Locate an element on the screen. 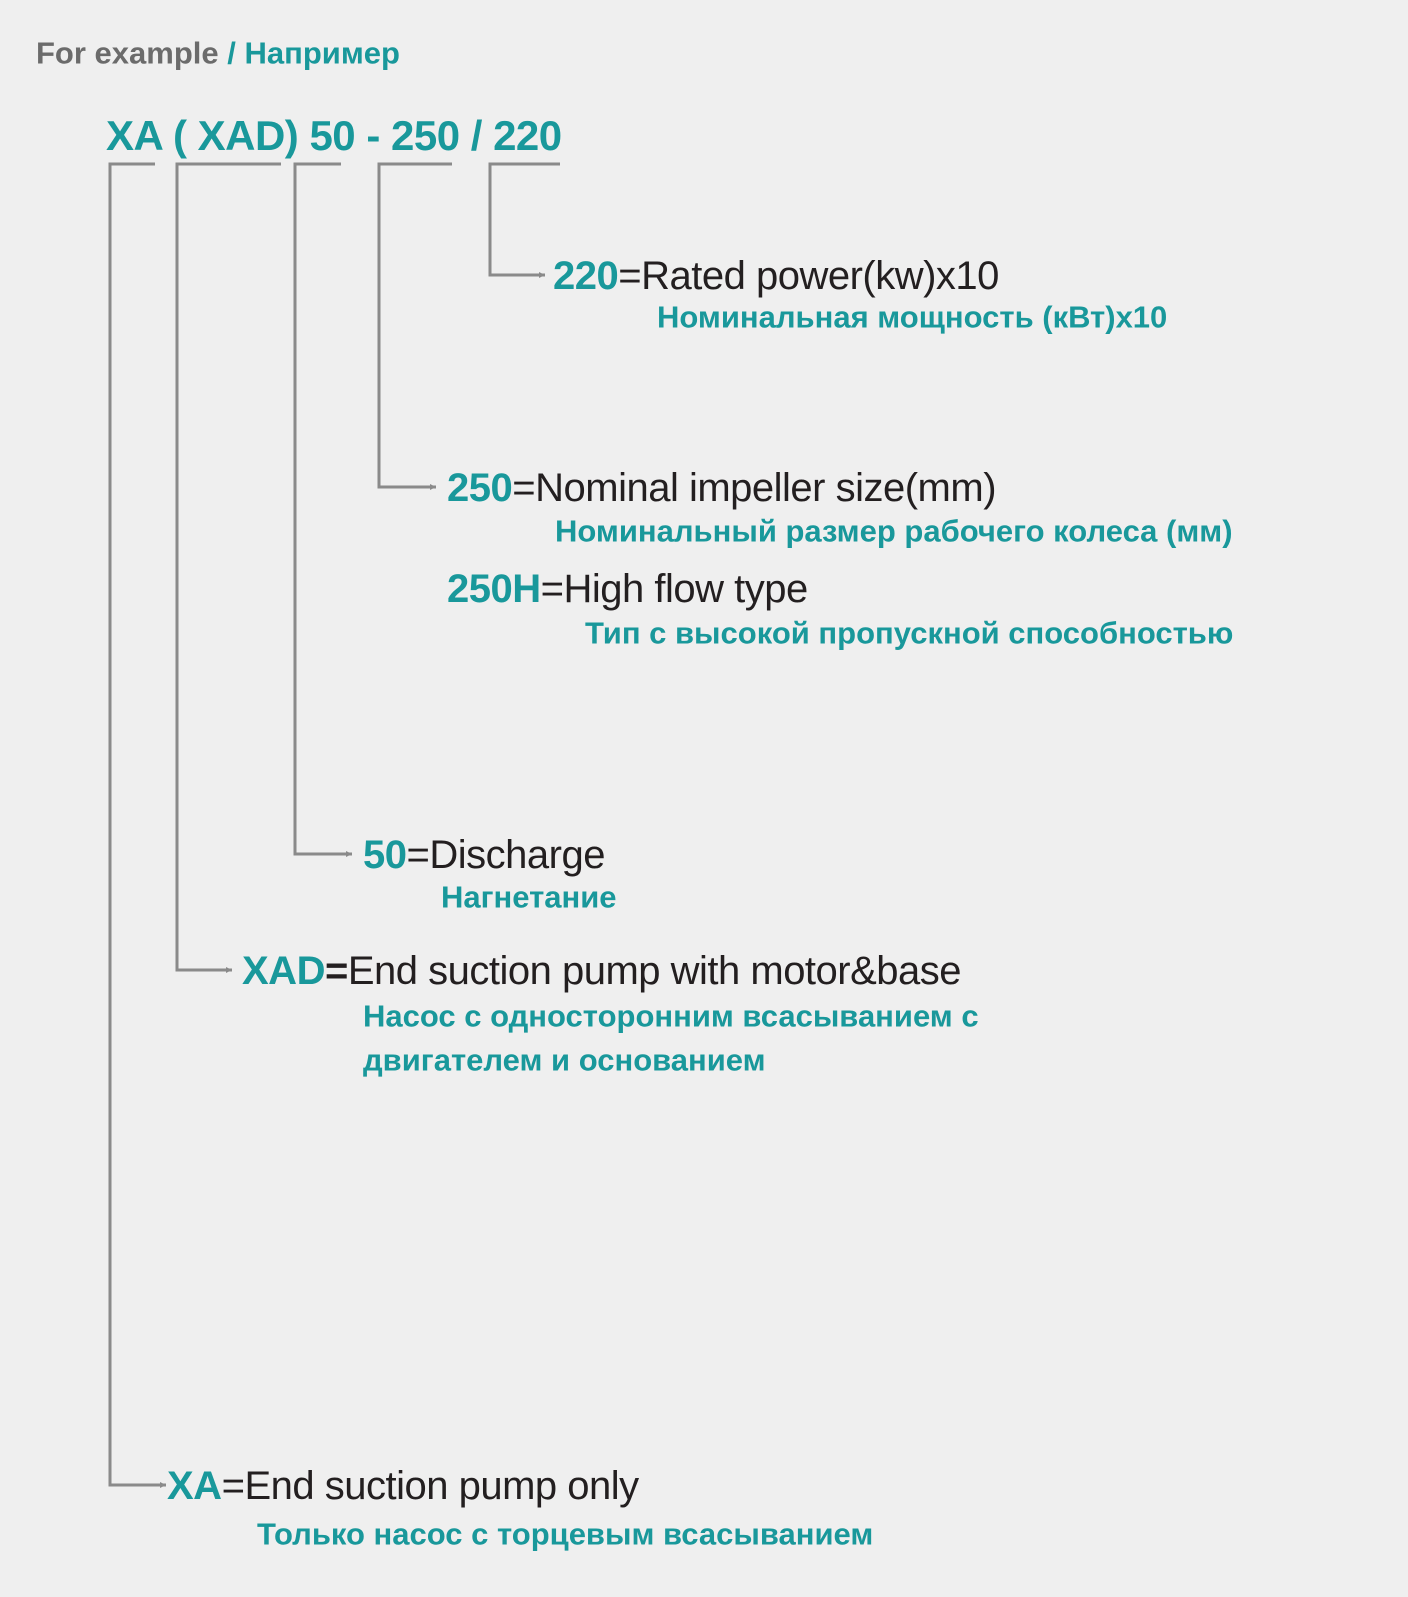 Image resolution: width=1408 pixels, height=1597 pixels. connector-xa is located at coordinates (137, 825).